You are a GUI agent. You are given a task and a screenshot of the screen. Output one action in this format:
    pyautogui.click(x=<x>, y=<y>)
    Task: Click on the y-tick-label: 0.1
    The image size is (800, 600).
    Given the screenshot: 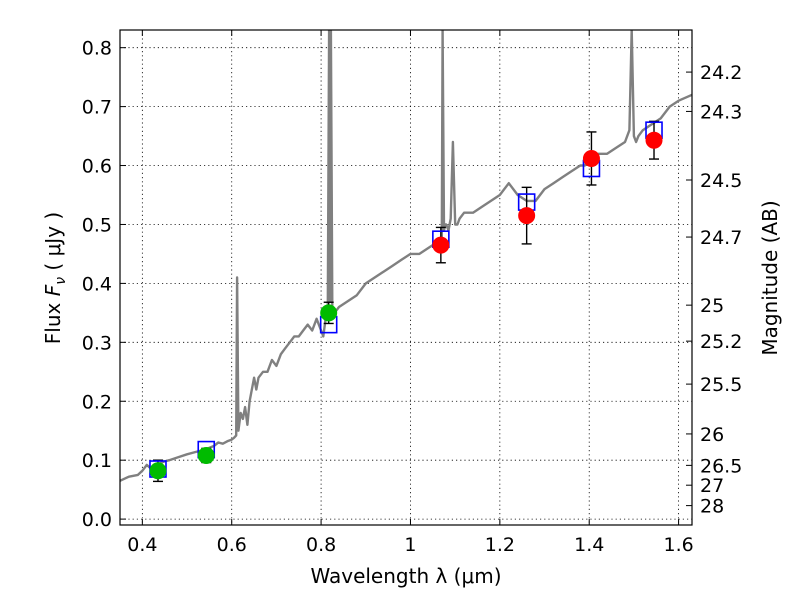 What is the action you would take?
    pyautogui.click(x=97, y=461)
    